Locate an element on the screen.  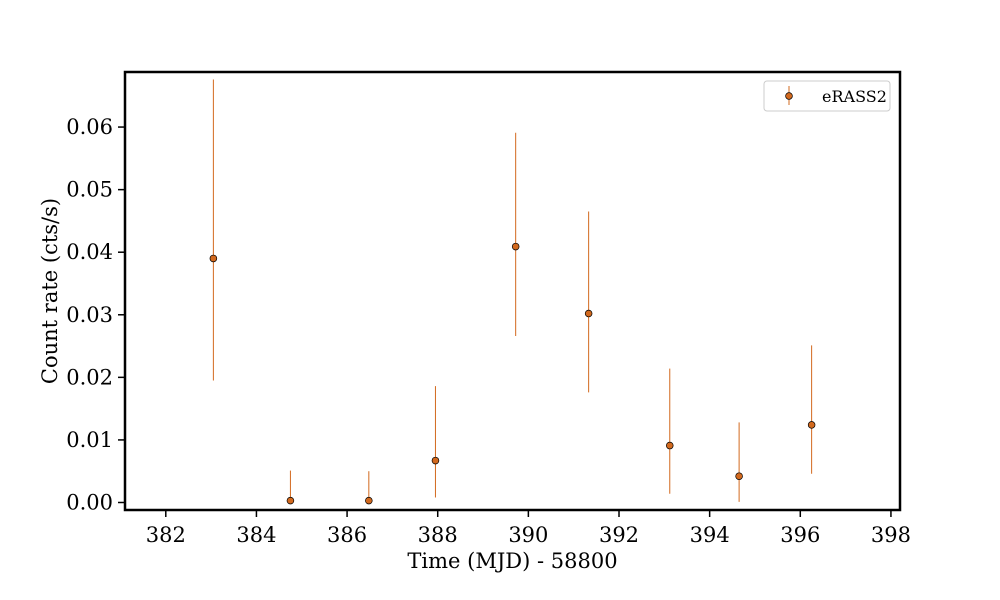
legend: eRASS2 is located at coordinates (827, 96).